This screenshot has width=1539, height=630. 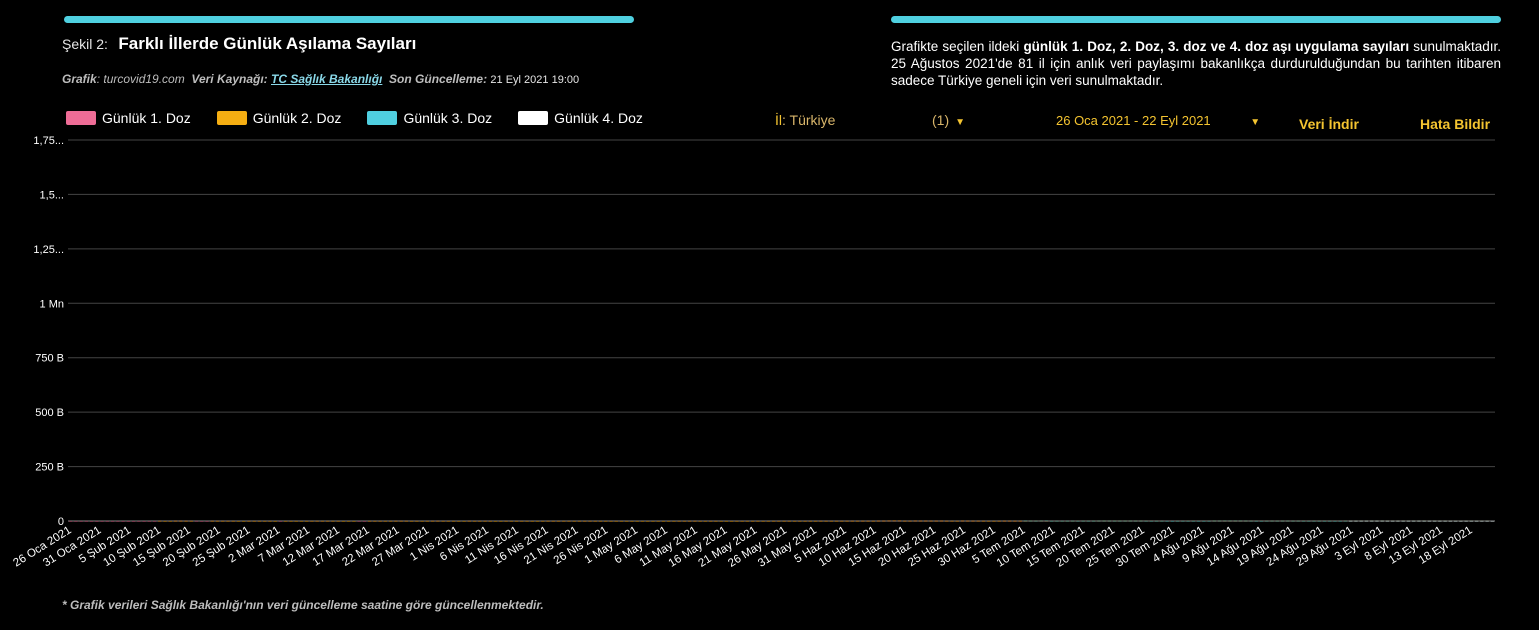 What do you see at coordinates (278, 118) in the screenshot?
I see `legend-item-dose2: Günlük 2. Doz` at bounding box center [278, 118].